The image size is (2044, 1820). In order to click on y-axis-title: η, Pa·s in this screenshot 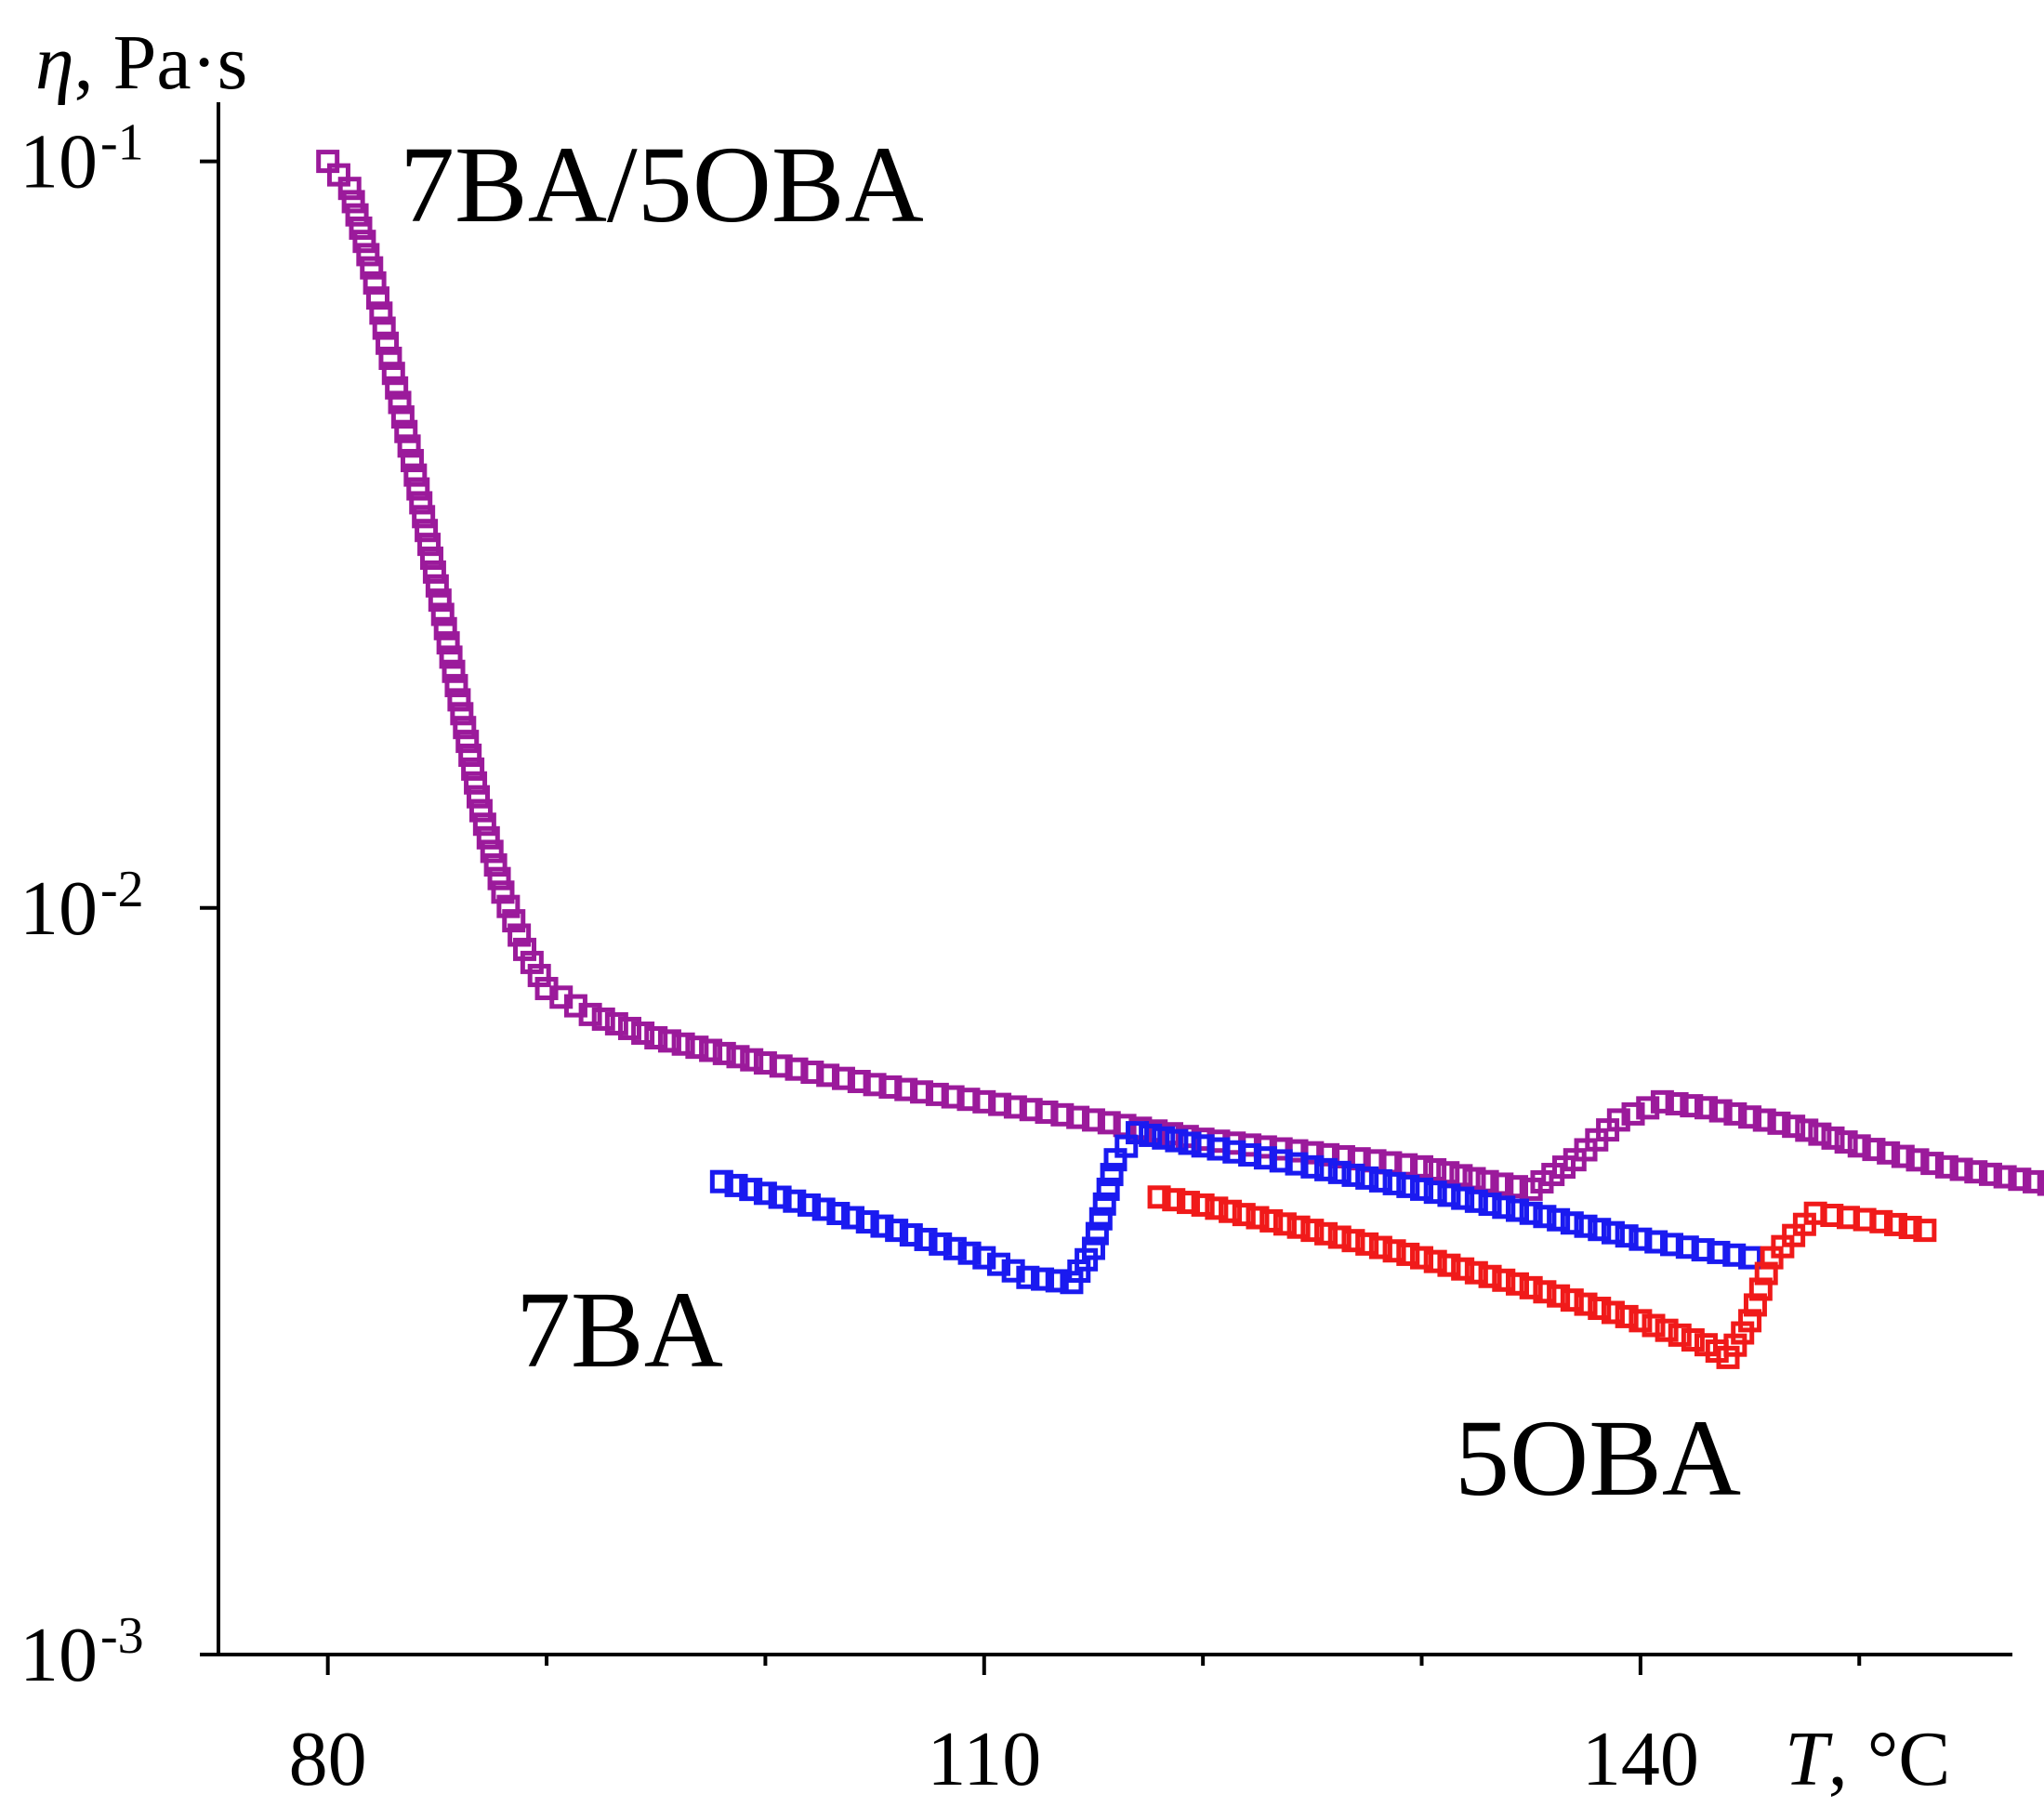, I will do `click(141, 63)`.